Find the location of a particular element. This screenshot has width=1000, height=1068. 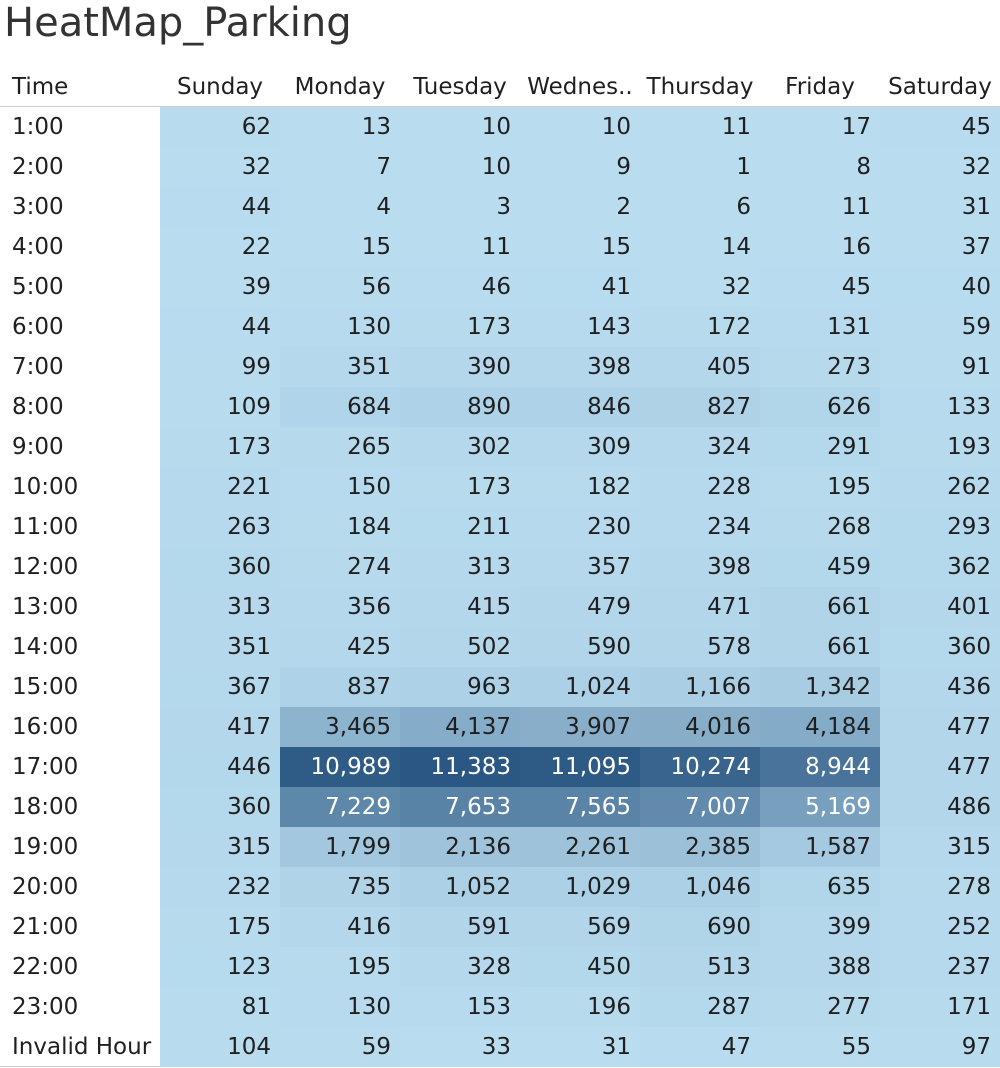

heatmap-cell: 277 is located at coordinates (820, 1007).